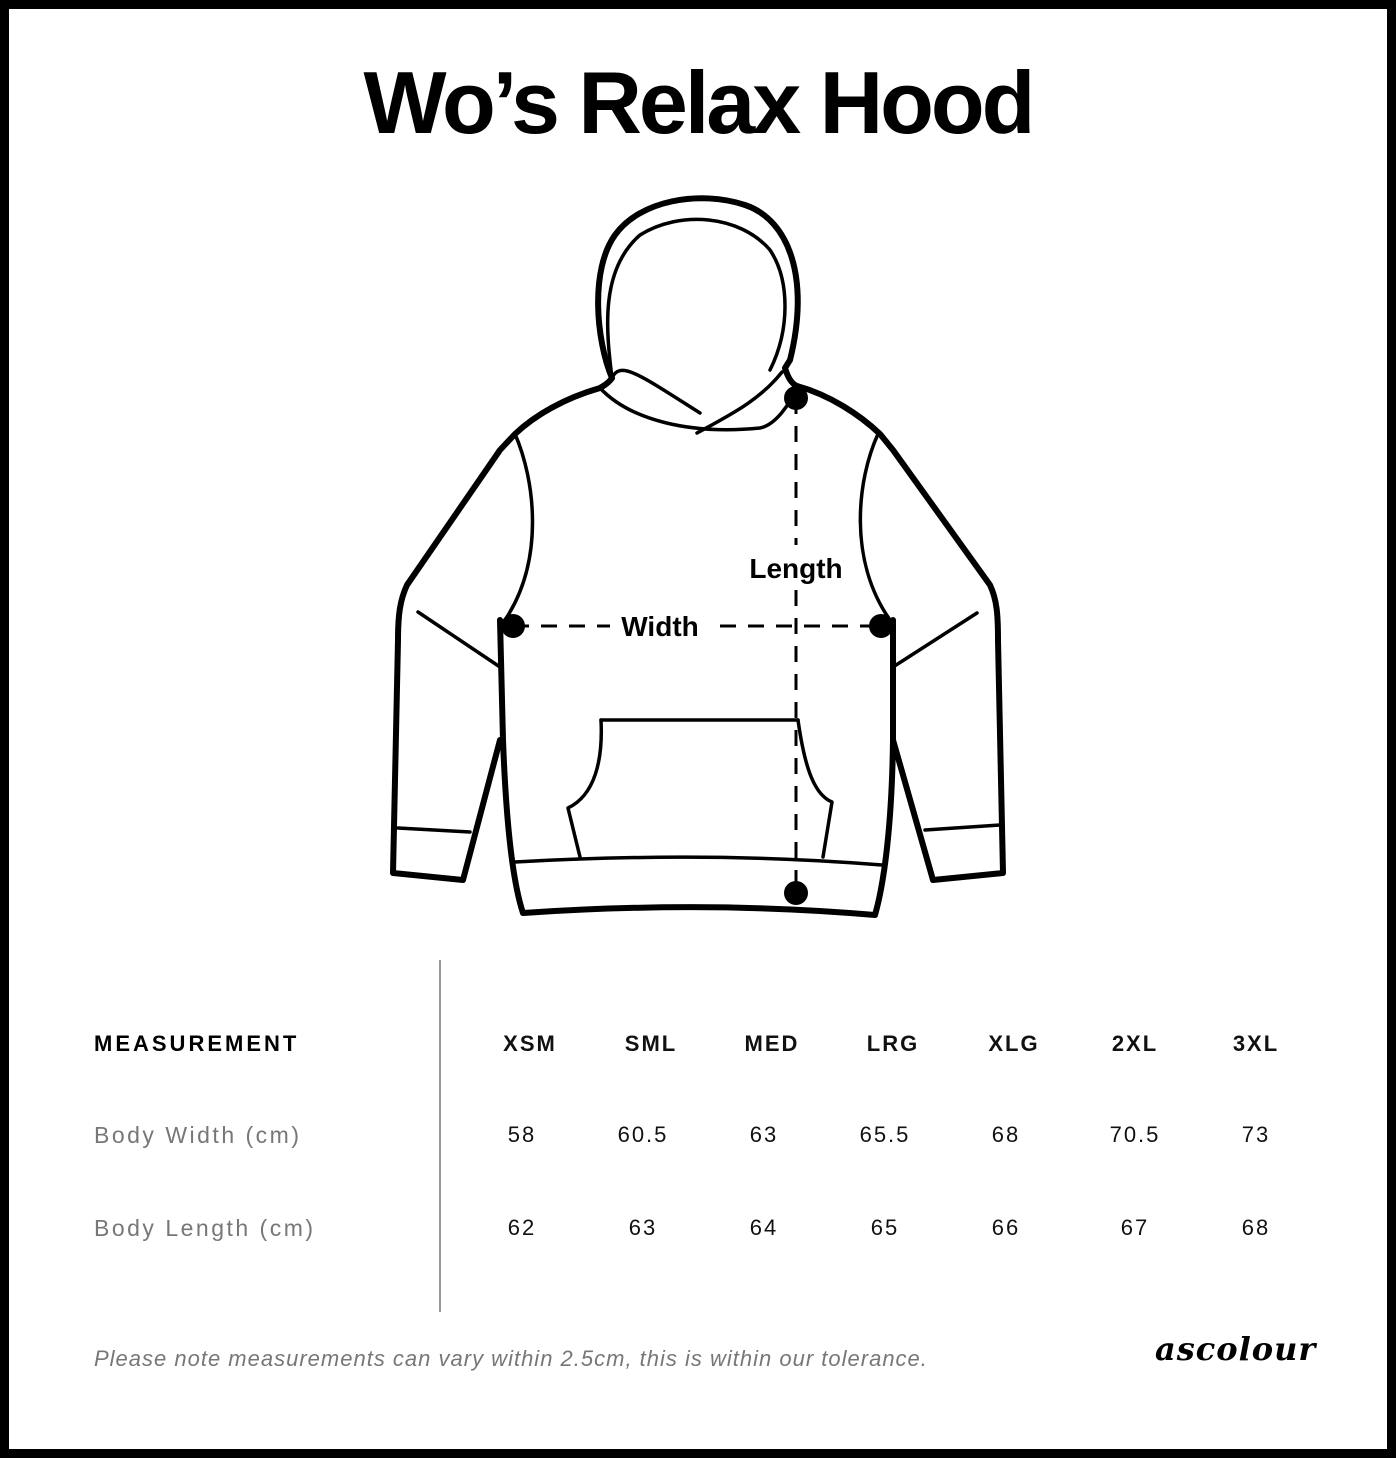 The image size is (1396, 1458). I want to click on table-cell: 62, so click(522, 1227).